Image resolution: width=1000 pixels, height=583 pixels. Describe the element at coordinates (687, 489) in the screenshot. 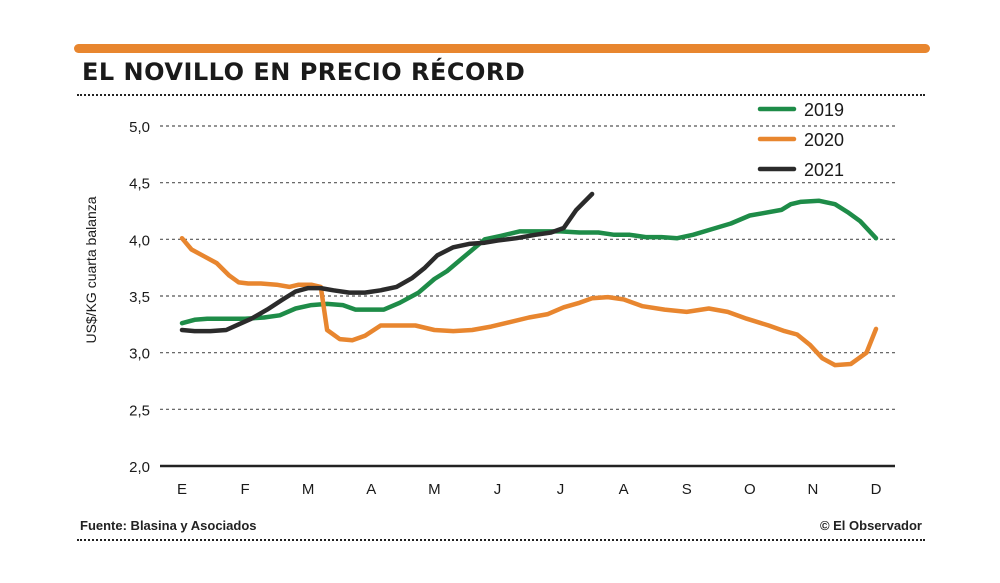

I see `x-tick-label: S` at that location.